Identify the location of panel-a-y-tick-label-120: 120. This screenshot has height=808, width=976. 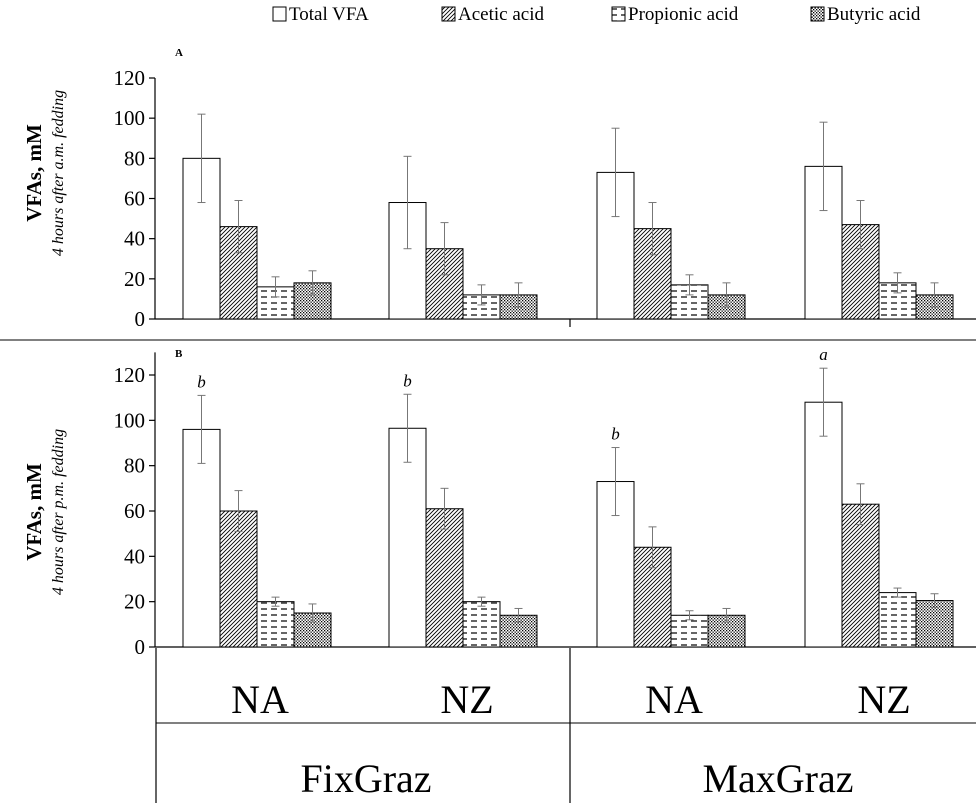
(130, 78).